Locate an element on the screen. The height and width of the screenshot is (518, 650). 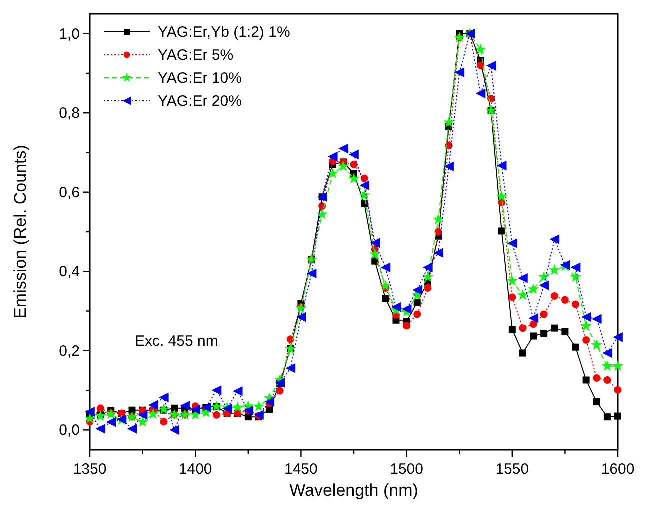
annotation: Exc. 455 nm is located at coordinates (176, 341).